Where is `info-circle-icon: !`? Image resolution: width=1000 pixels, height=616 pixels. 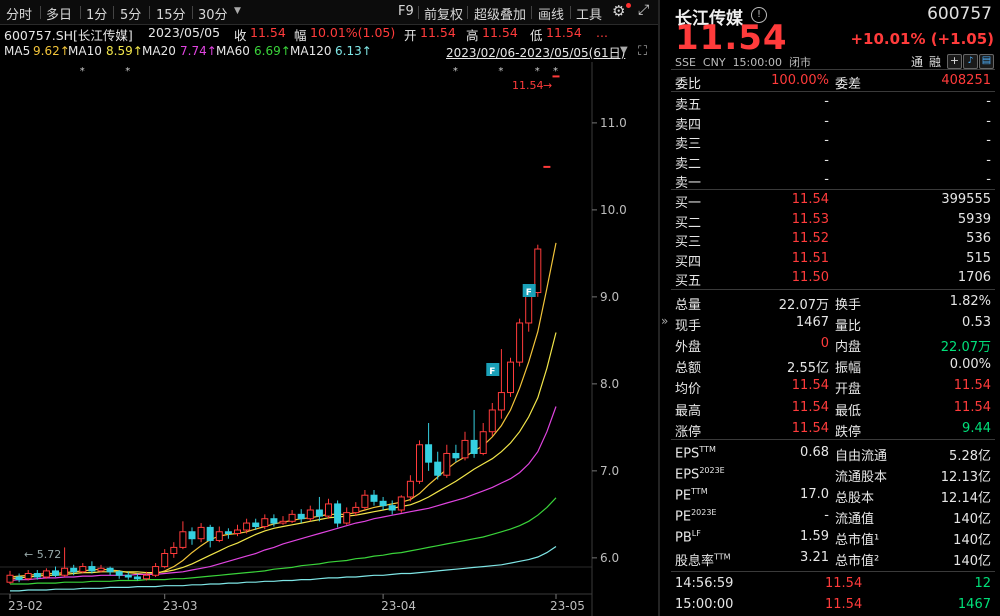 info-circle-icon: ! is located at coordinates (759, 15).